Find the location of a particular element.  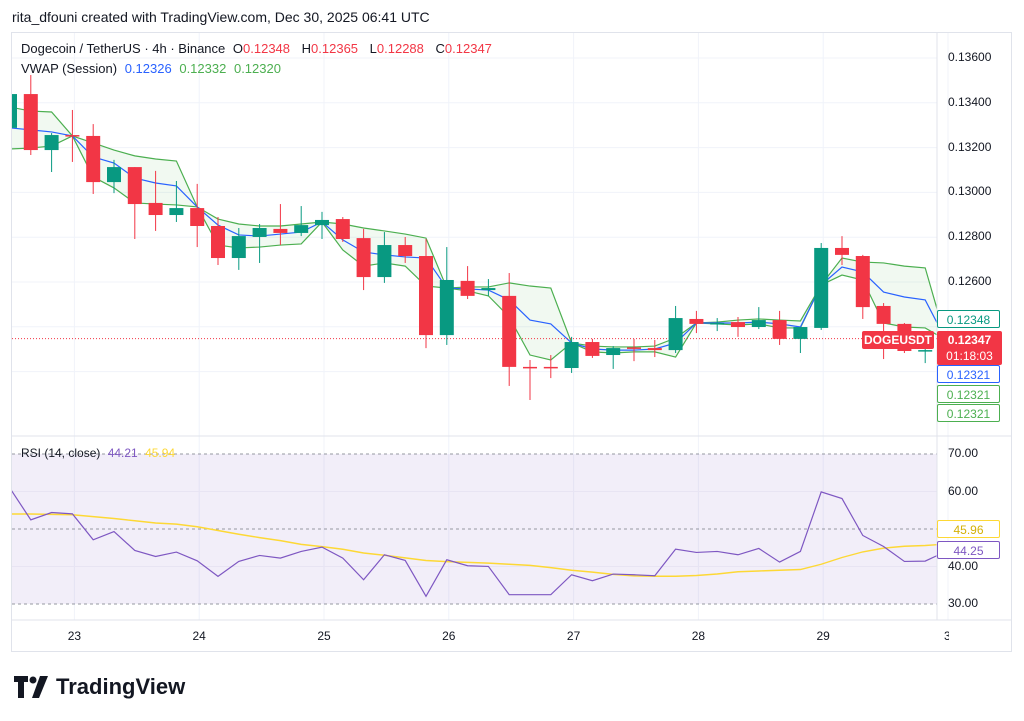

high-value: 0.12365 is located at coordinates (335, 48).